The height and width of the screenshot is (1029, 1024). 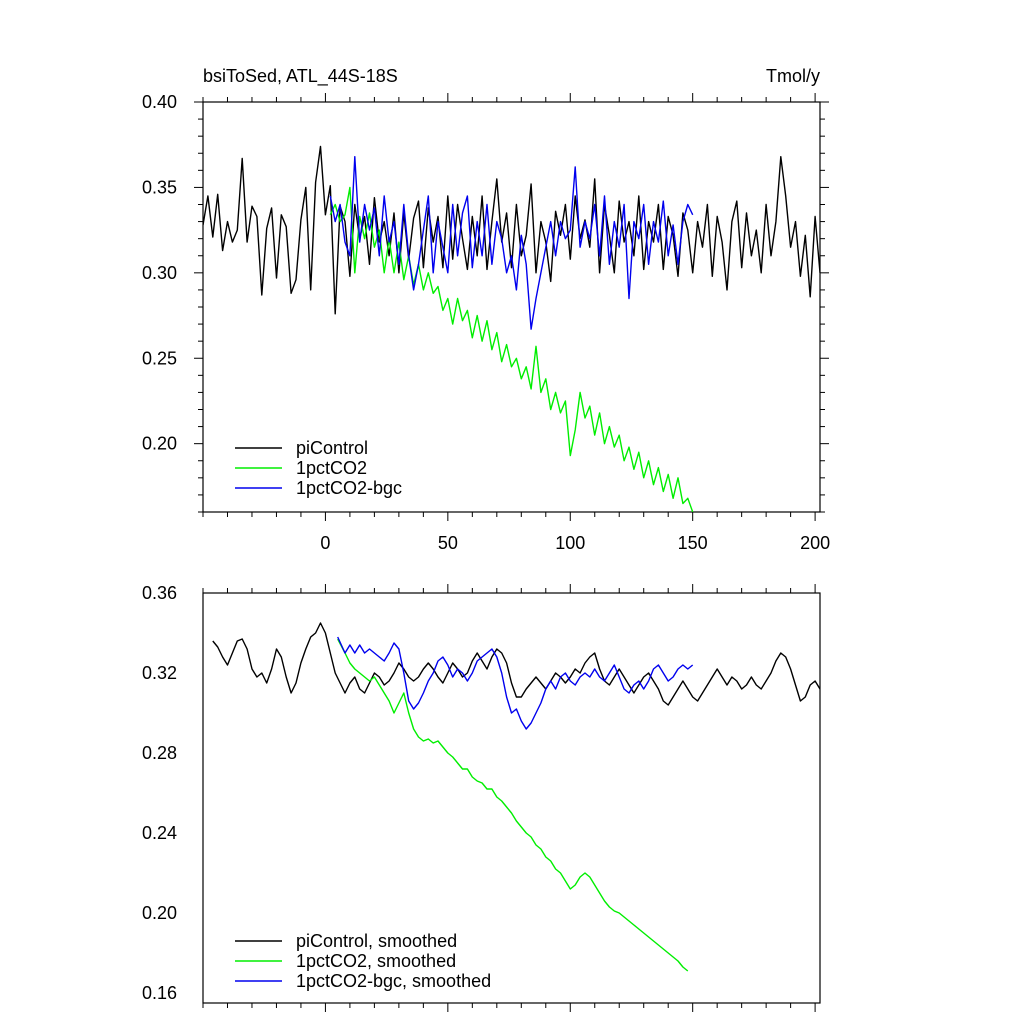 What do you see at coordinates (159, 273) in the screenshot?
I see `y-tick-label: 0.30` at bounding box center [159, 273].